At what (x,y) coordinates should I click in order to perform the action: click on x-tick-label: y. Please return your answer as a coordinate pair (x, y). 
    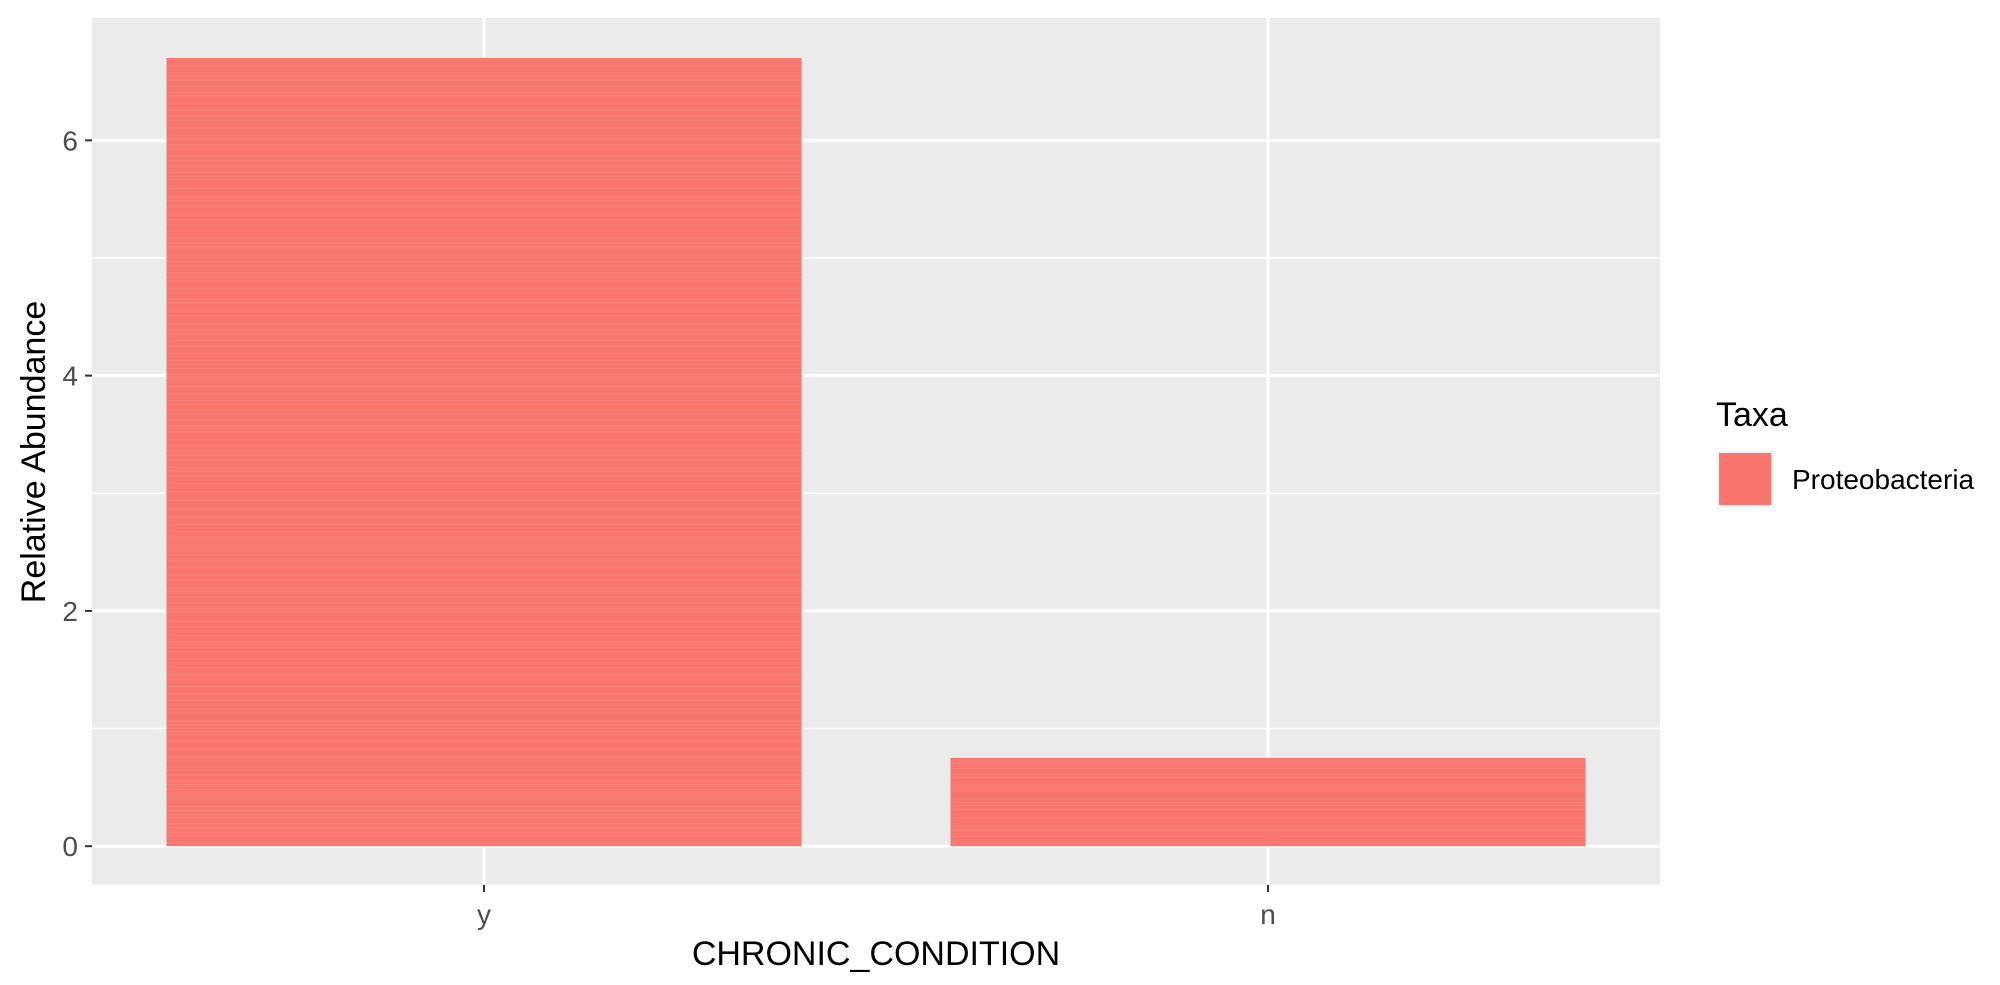
    Looking at the image, I should click on (484, 914).